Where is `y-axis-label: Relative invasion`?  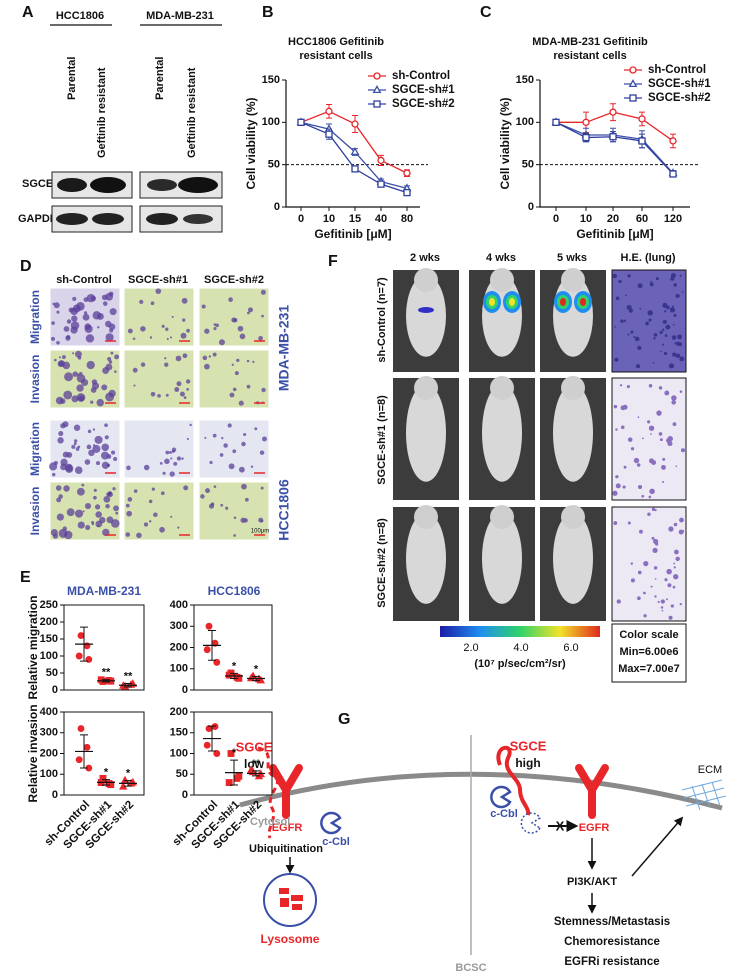 y-axis-label: Relative invasion is located at coordinates (33, 753).